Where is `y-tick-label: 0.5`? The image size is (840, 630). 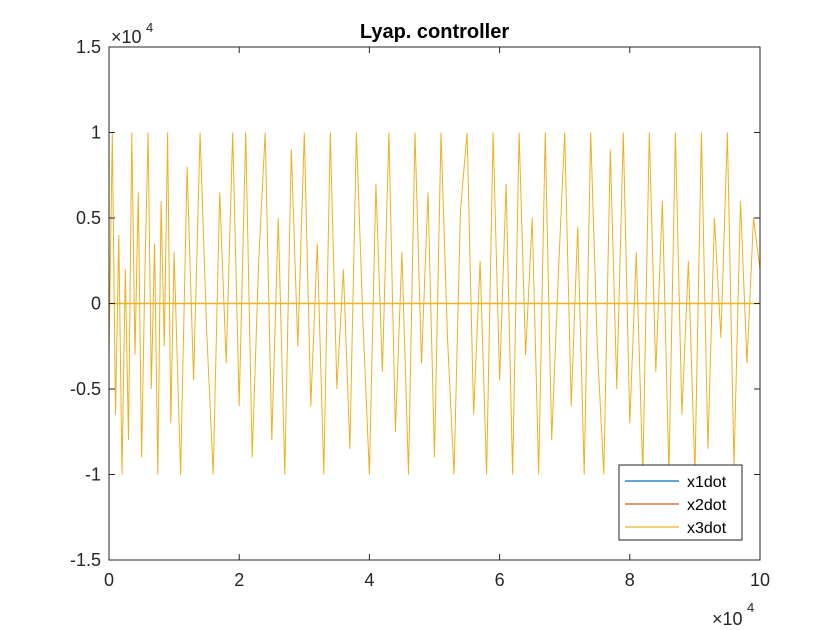
y-tick-label: 0.5 is located at coordinates (88, 218).